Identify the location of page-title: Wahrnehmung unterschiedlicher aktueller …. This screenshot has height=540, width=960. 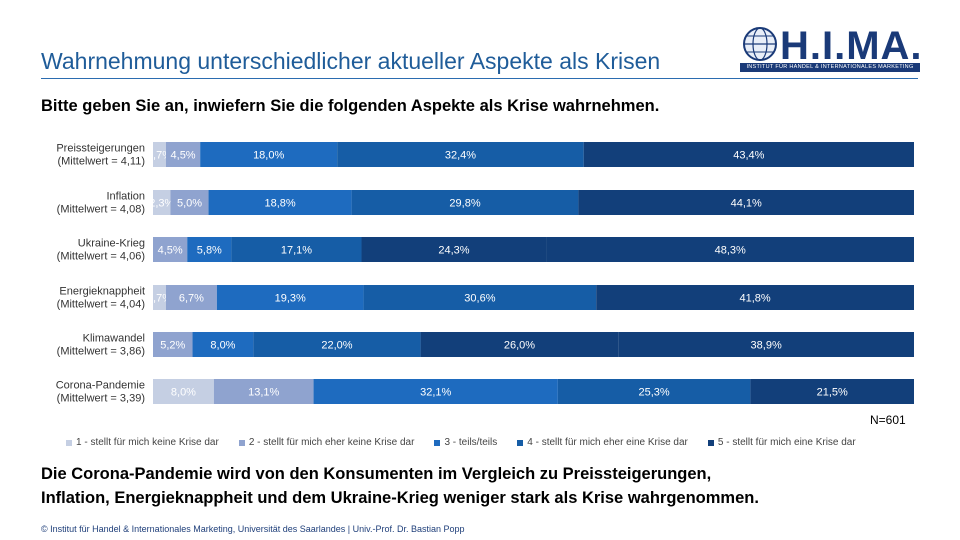
(351, 61).